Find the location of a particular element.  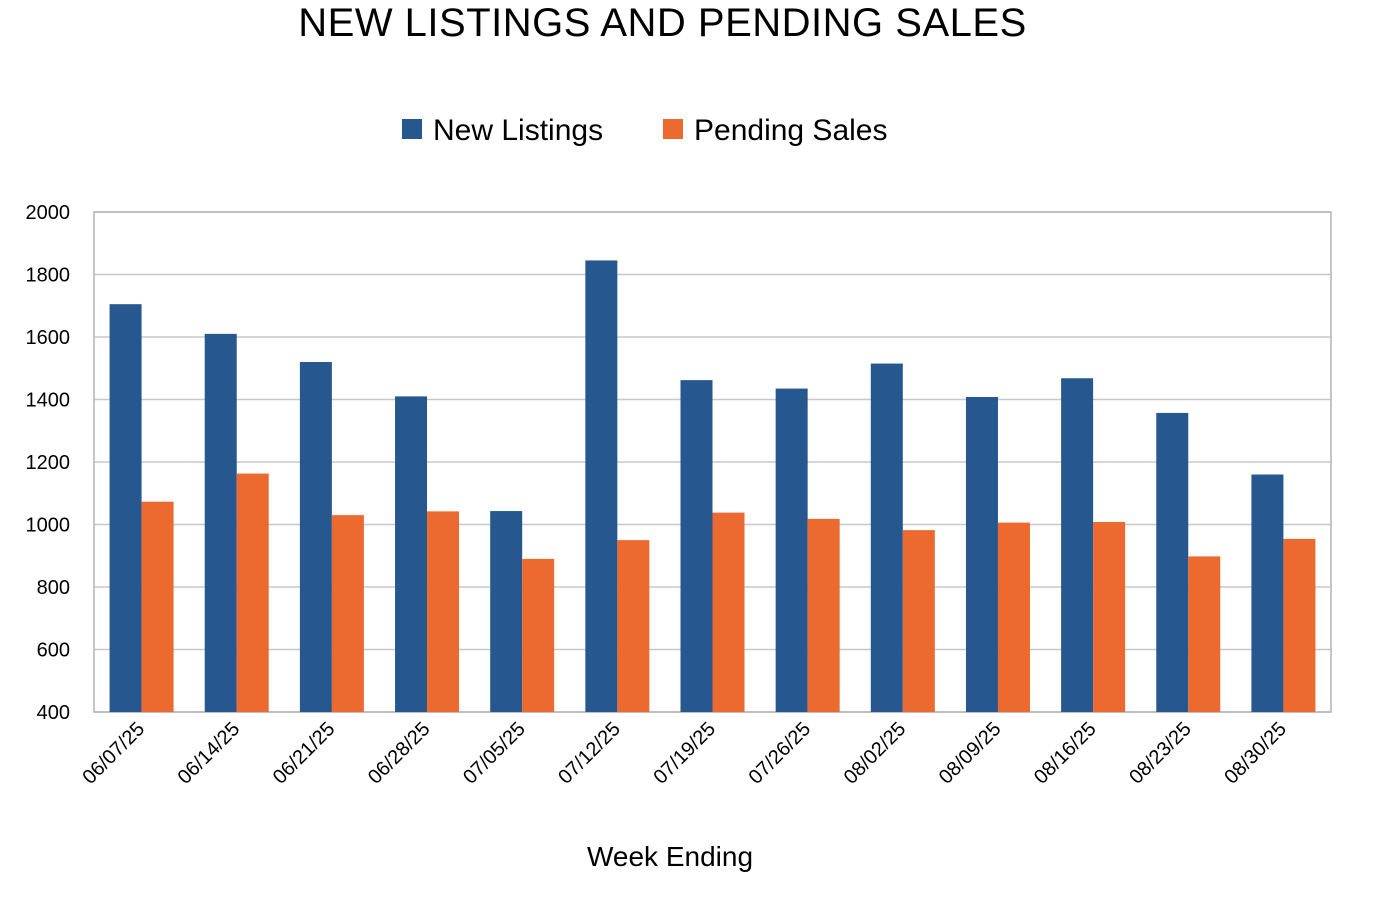

legend-swatch-pending-sales is located at coordinates (673, 129).